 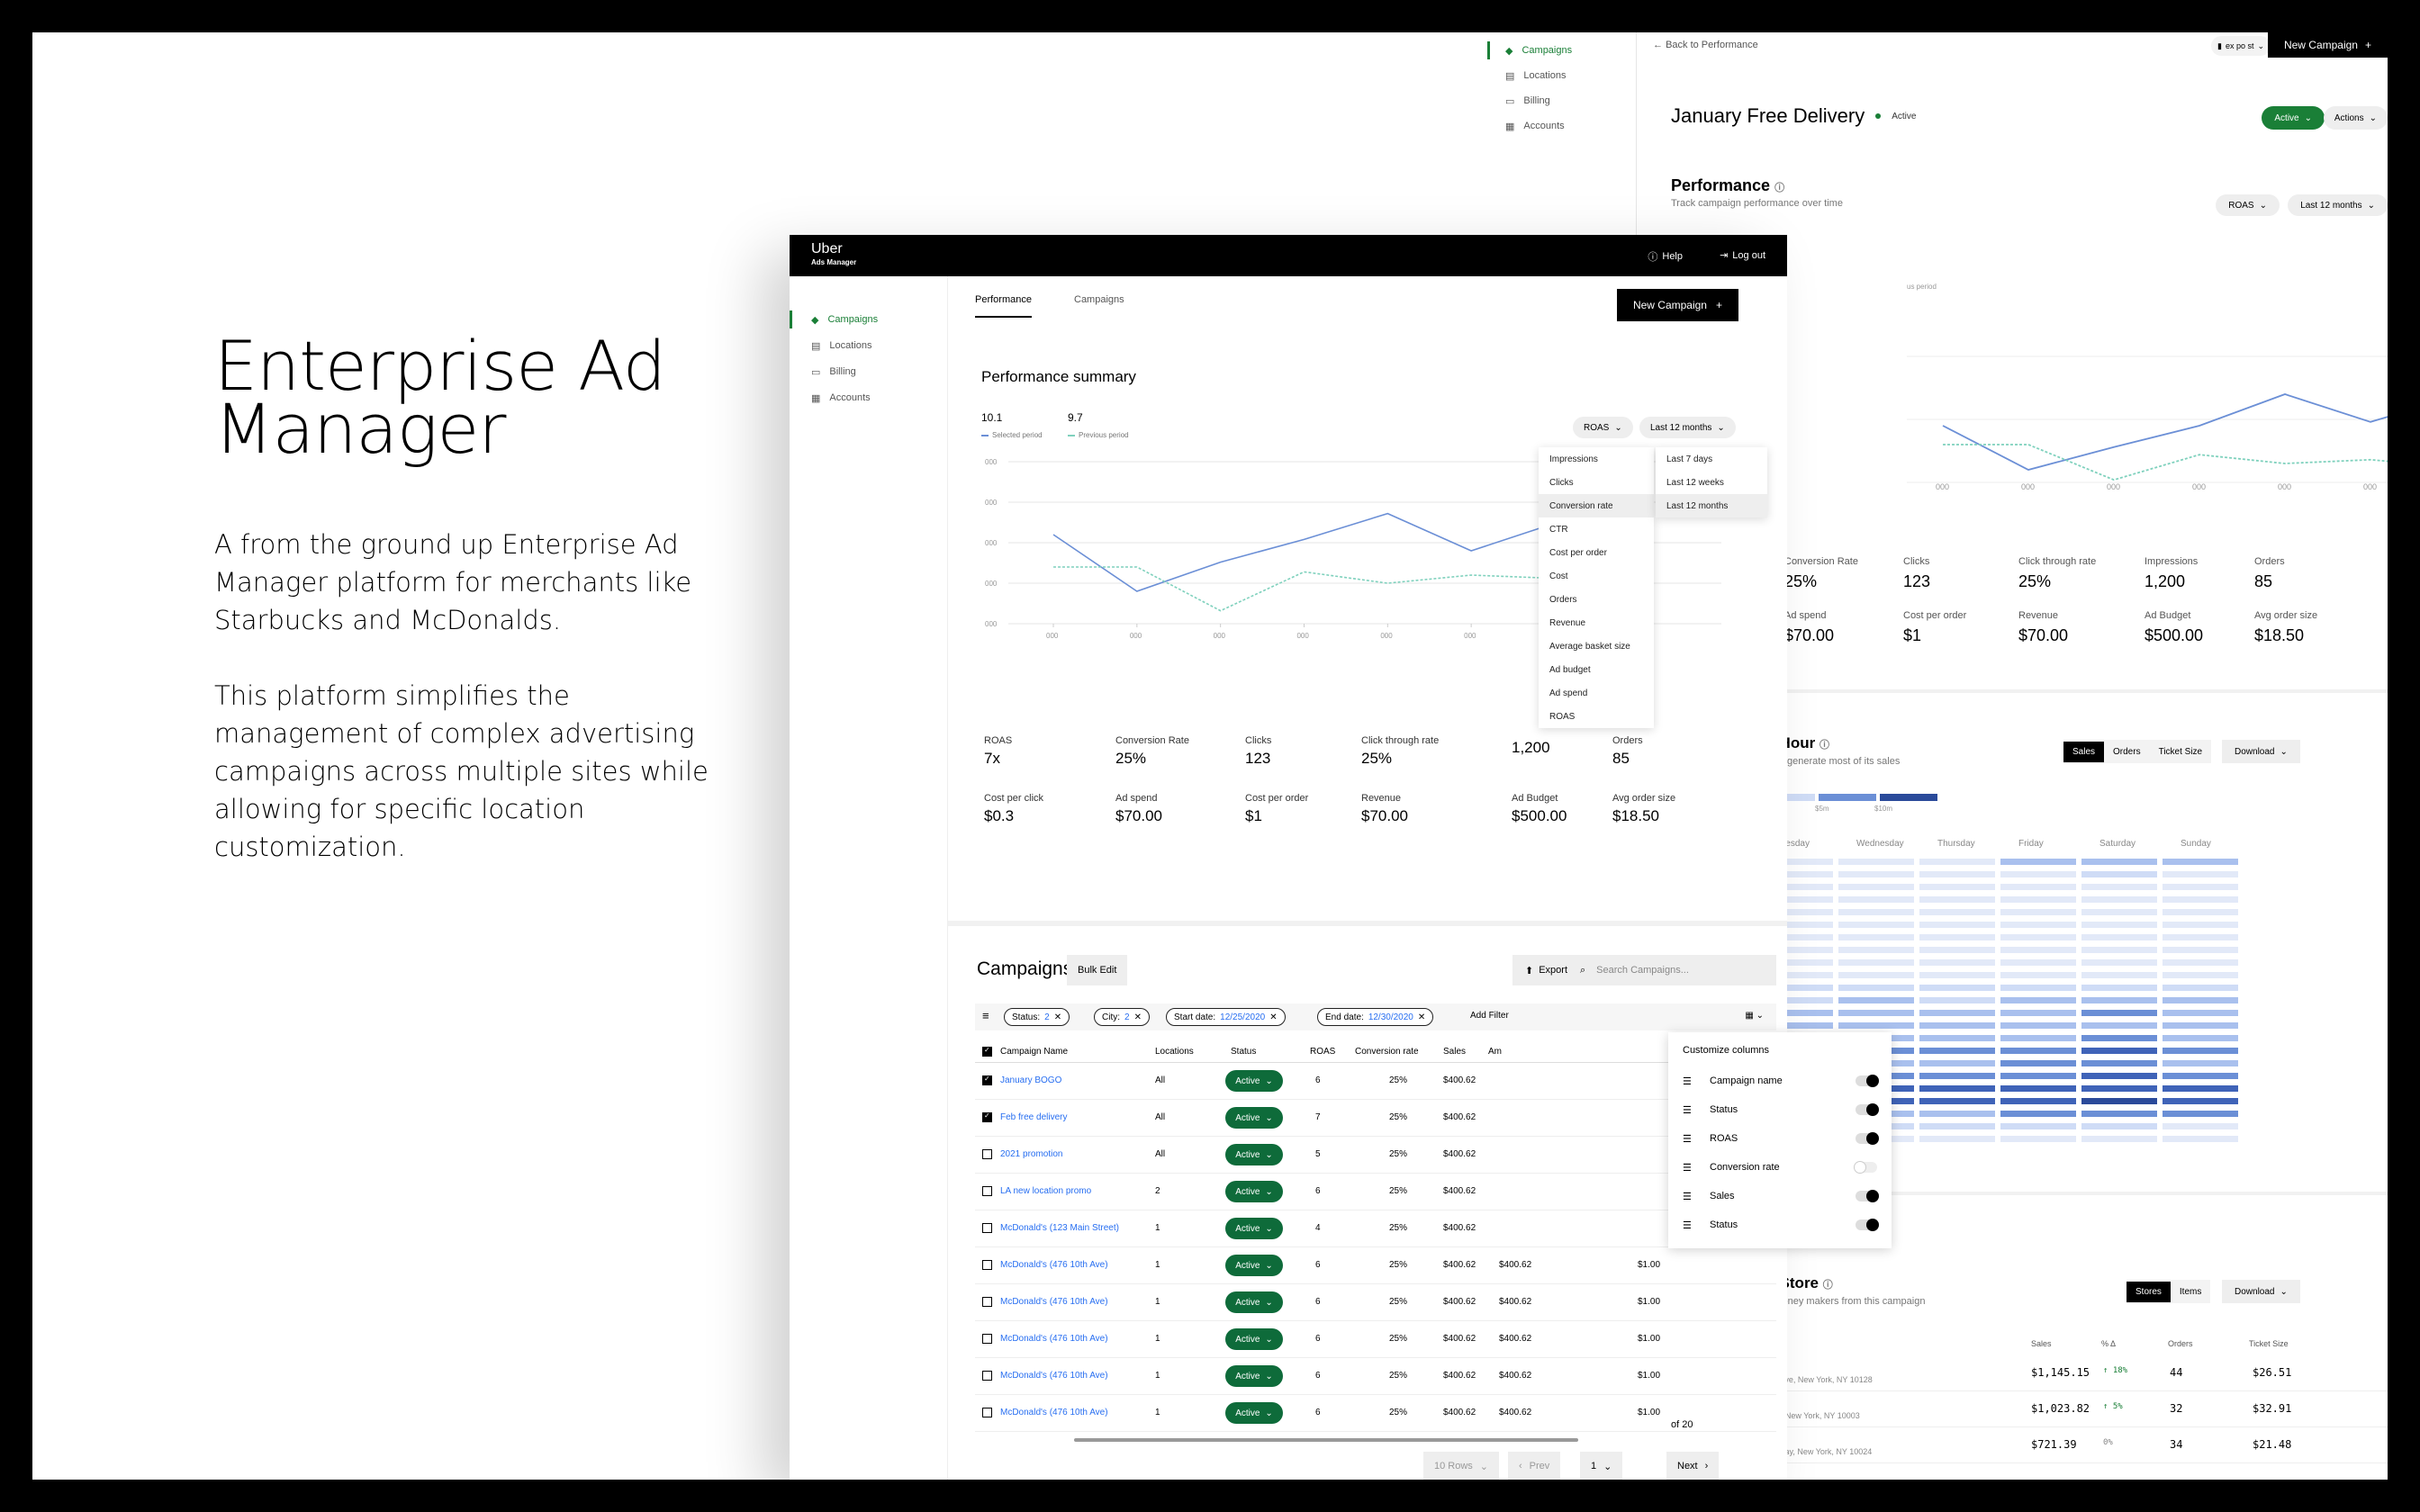 I want to click on column-option: ☰ Campaign name, so click(x=1781, y=1081).